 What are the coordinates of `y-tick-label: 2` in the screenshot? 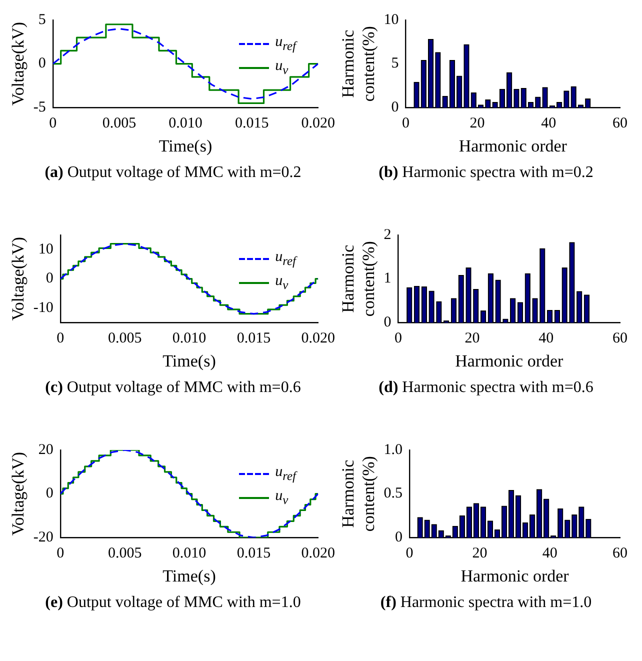 It's located at (388, 234).